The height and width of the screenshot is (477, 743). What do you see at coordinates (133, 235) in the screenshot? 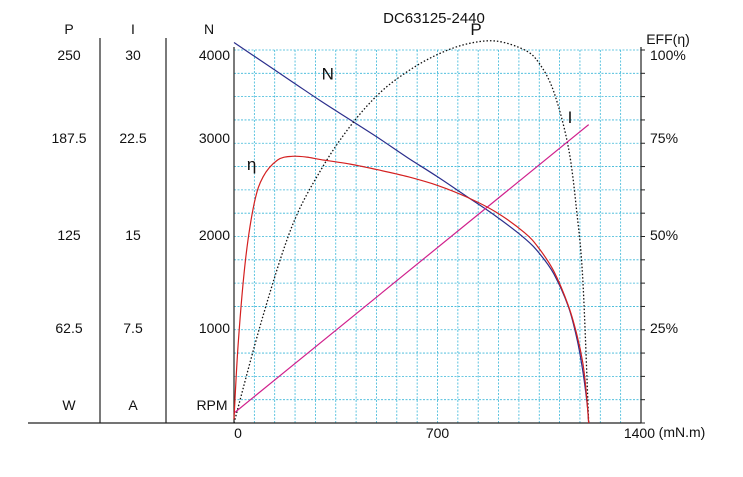
I see `tick-label-i: 15` at bounding box center [133, 235].